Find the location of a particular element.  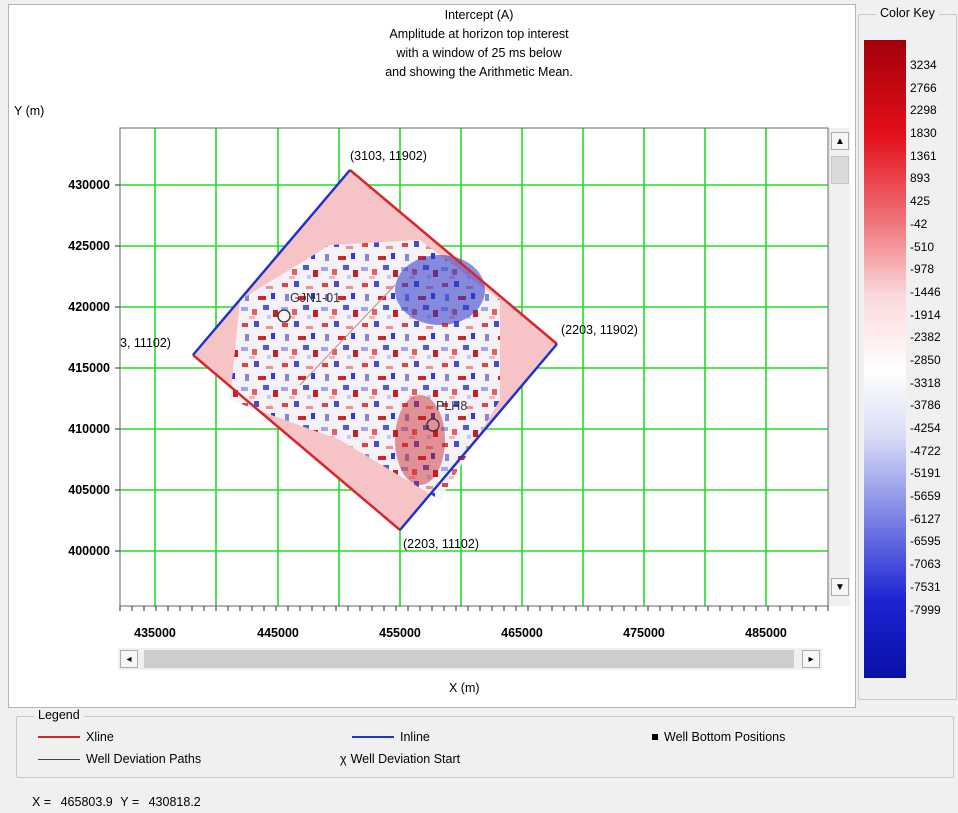

color-key-label: -510 is located at coordinates (922, 246).